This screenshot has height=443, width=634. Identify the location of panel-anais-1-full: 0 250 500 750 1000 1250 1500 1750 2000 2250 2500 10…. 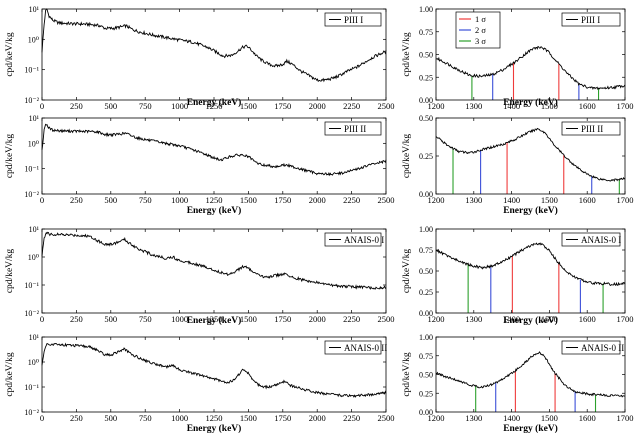
(200, 275).